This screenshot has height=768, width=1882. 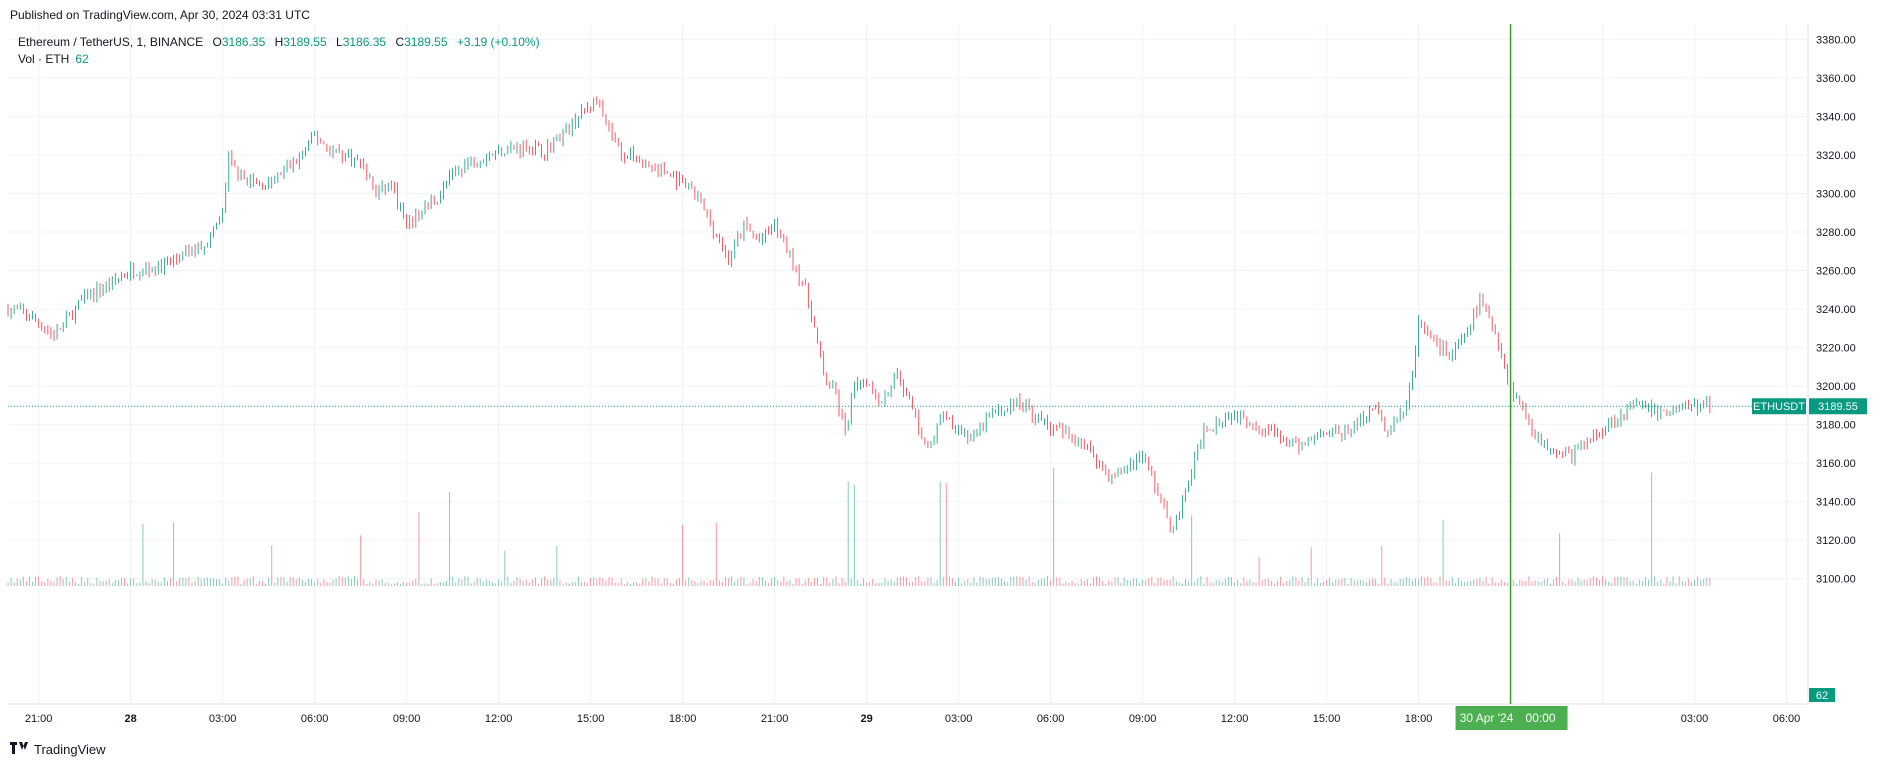 I want to click on price-tick-label: 3200.00, so click(x=1836, y=387).